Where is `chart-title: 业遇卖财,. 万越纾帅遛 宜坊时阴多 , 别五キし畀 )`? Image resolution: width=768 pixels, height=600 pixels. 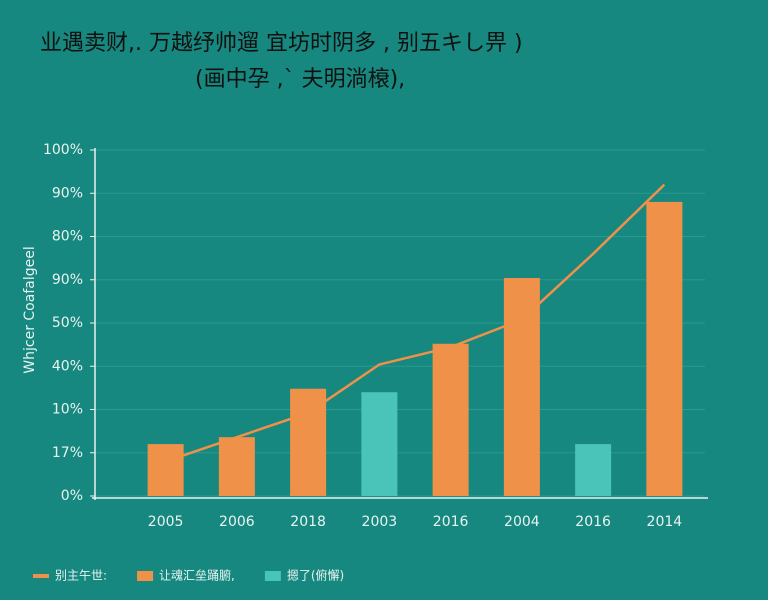
chart-title: 业遇卖财,. 万越纾帅遛 宜坊时阴多 , 别五キし畀 ) is located at coordinates (281, 43).